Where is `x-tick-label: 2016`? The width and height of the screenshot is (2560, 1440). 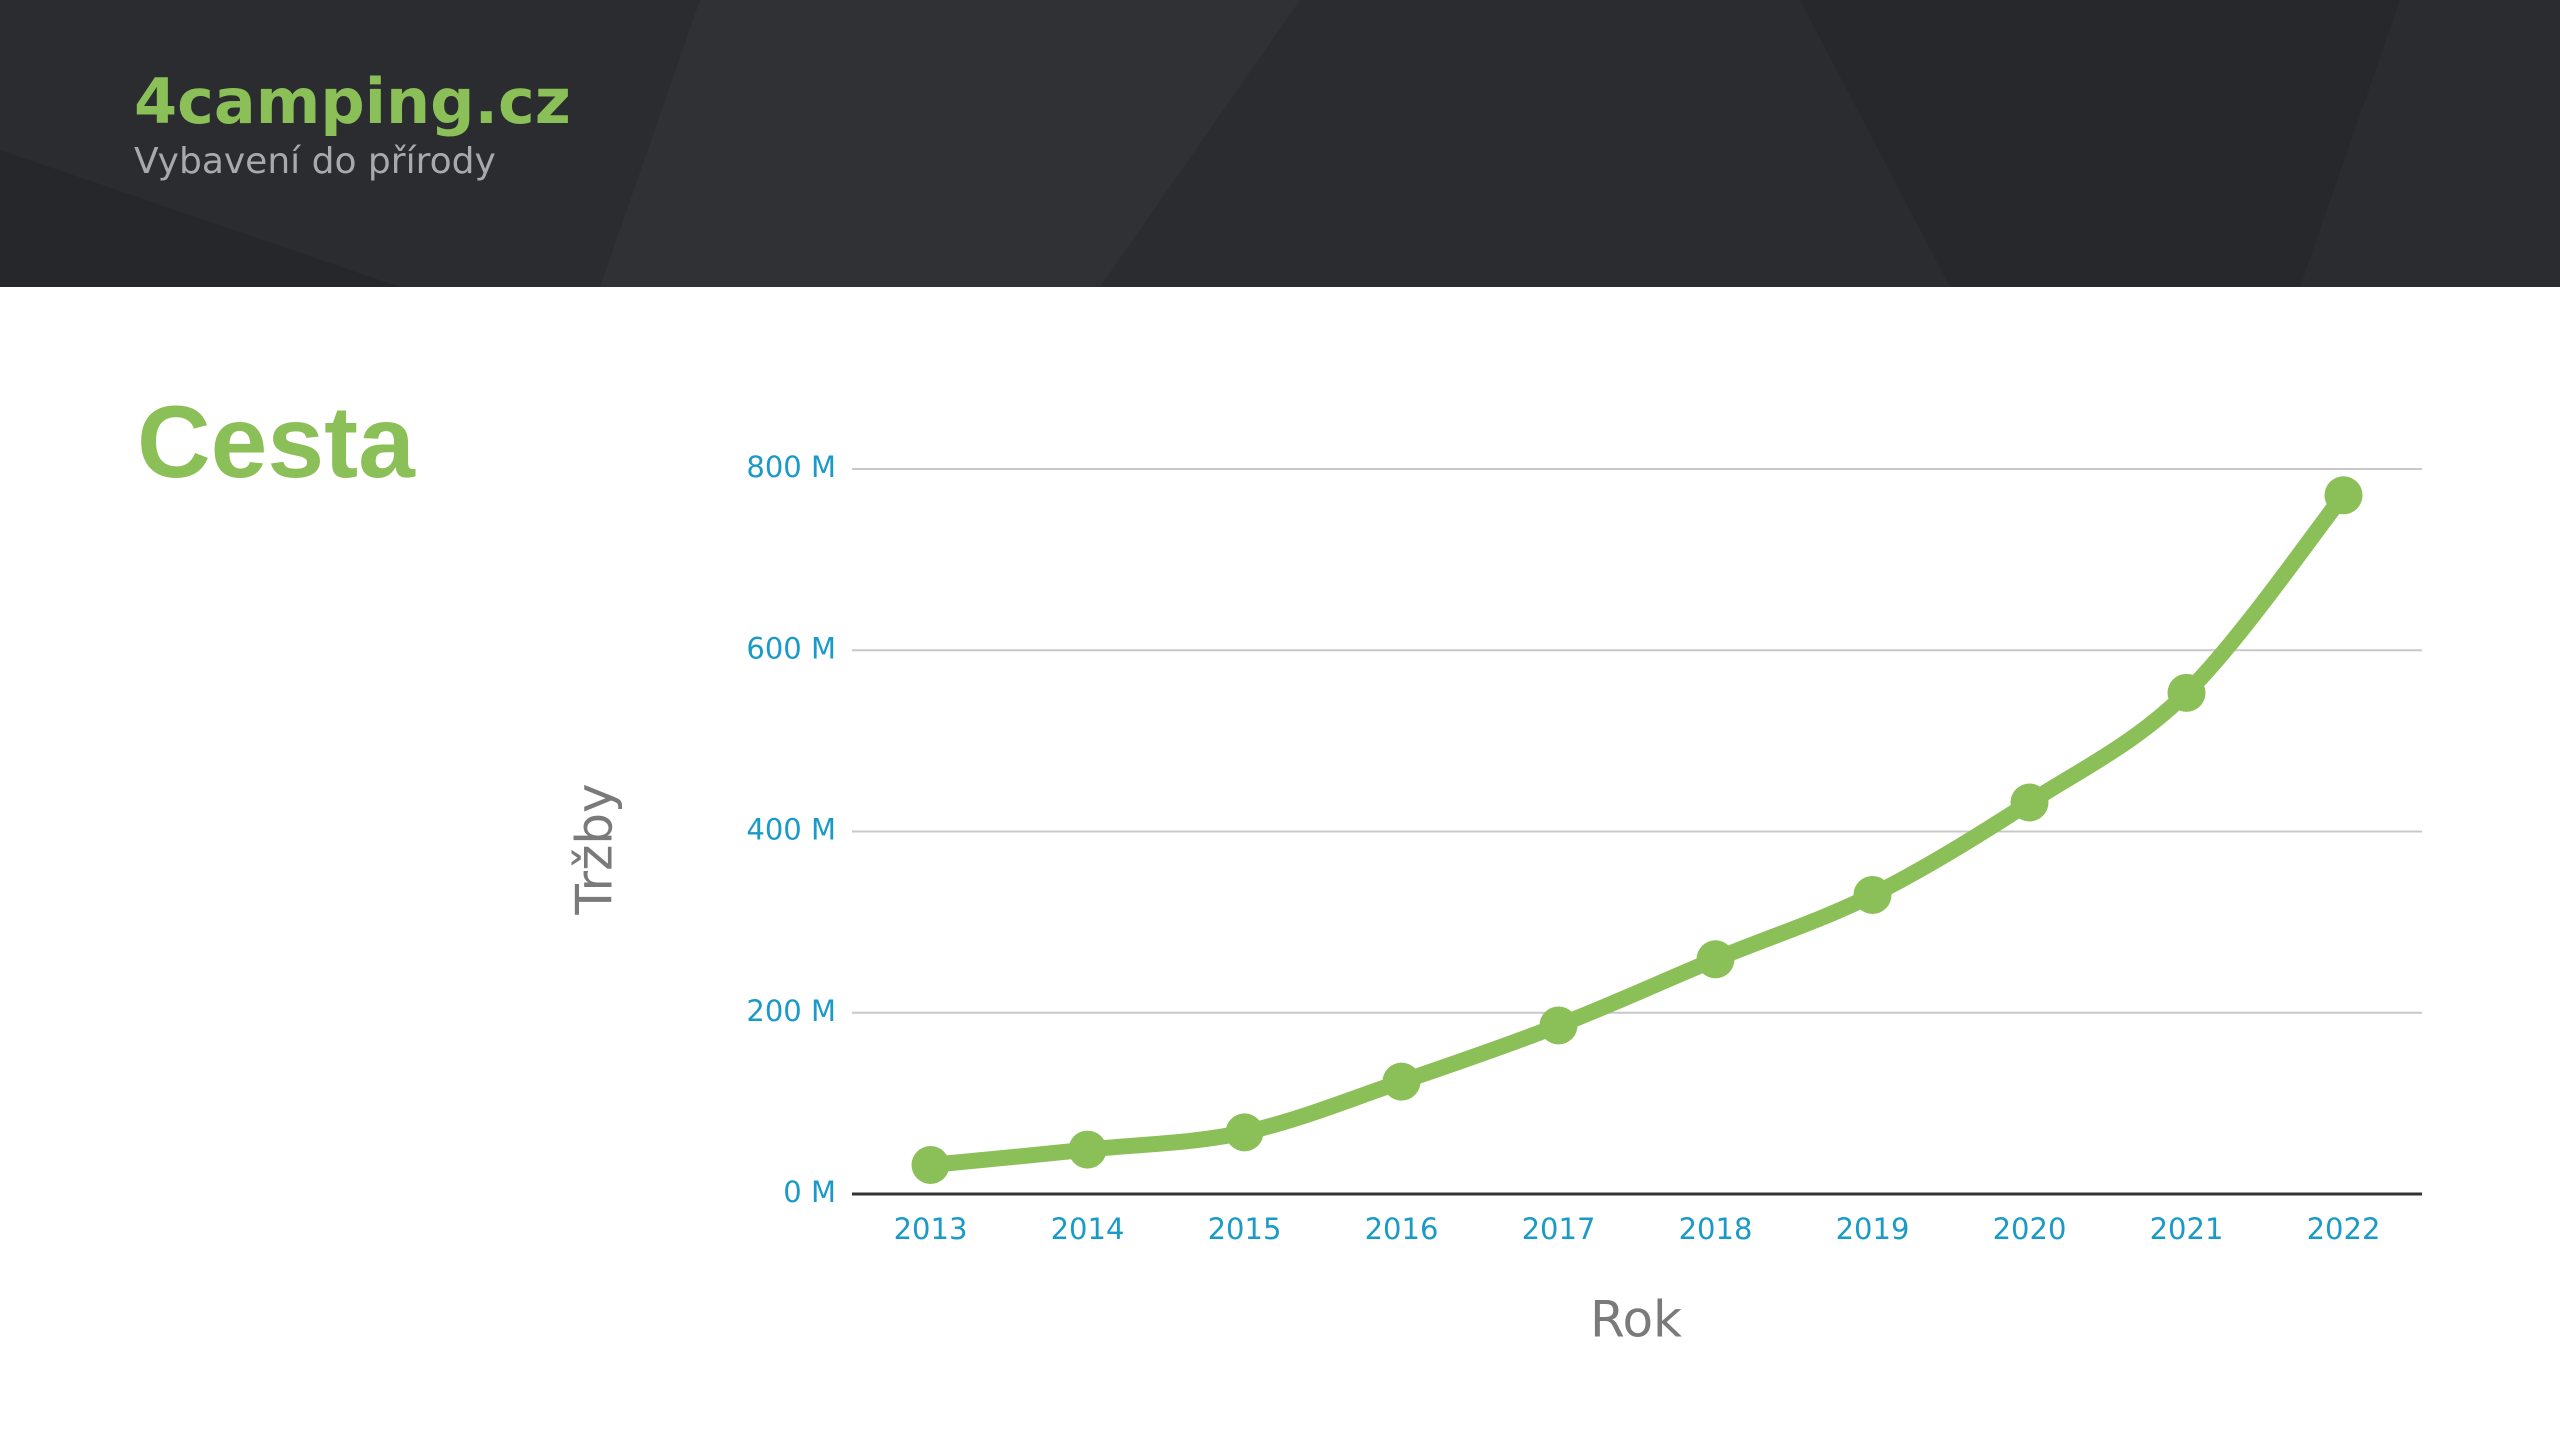 x-tick-label: 2016 is located at coordinates (1402, 1229).